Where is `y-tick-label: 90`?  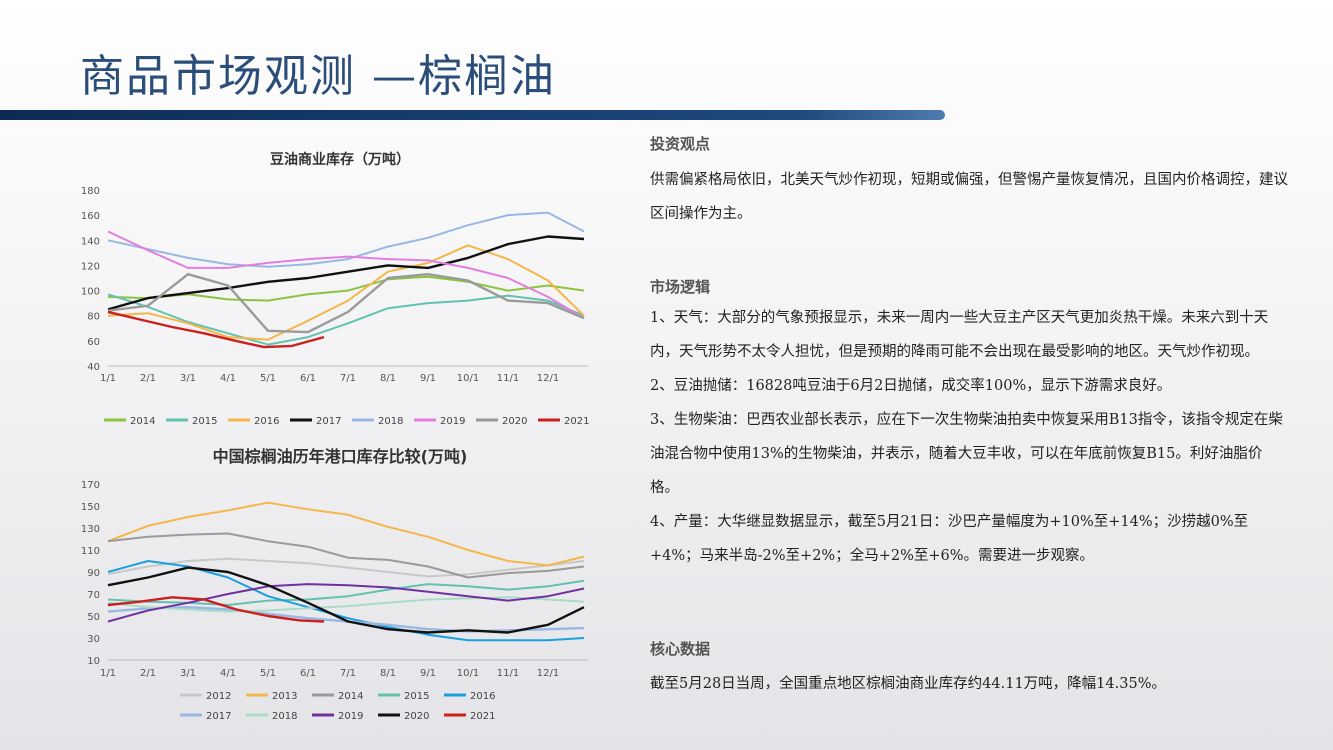 y-tick-label: 90 is located at coordinates (93, 573).